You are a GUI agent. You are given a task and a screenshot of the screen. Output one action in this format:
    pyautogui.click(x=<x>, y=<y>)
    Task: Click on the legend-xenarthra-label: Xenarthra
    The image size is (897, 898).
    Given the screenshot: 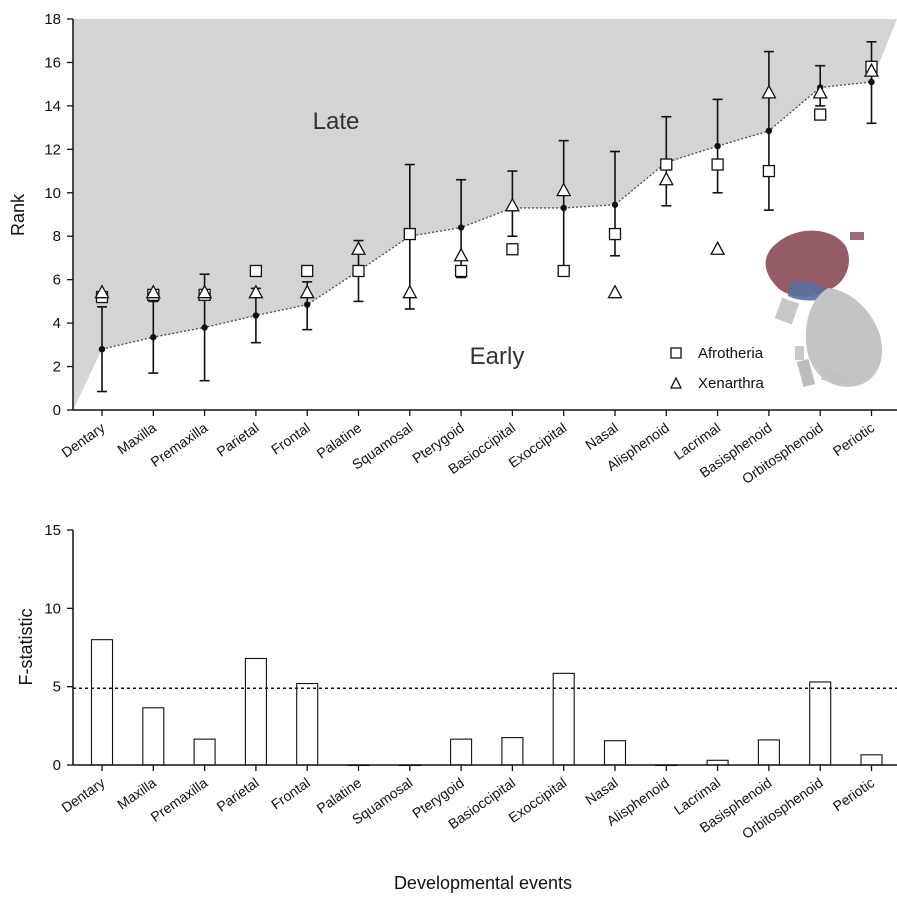 What is the action you would take?
    pyautogui.click(x=731, y=383)
    